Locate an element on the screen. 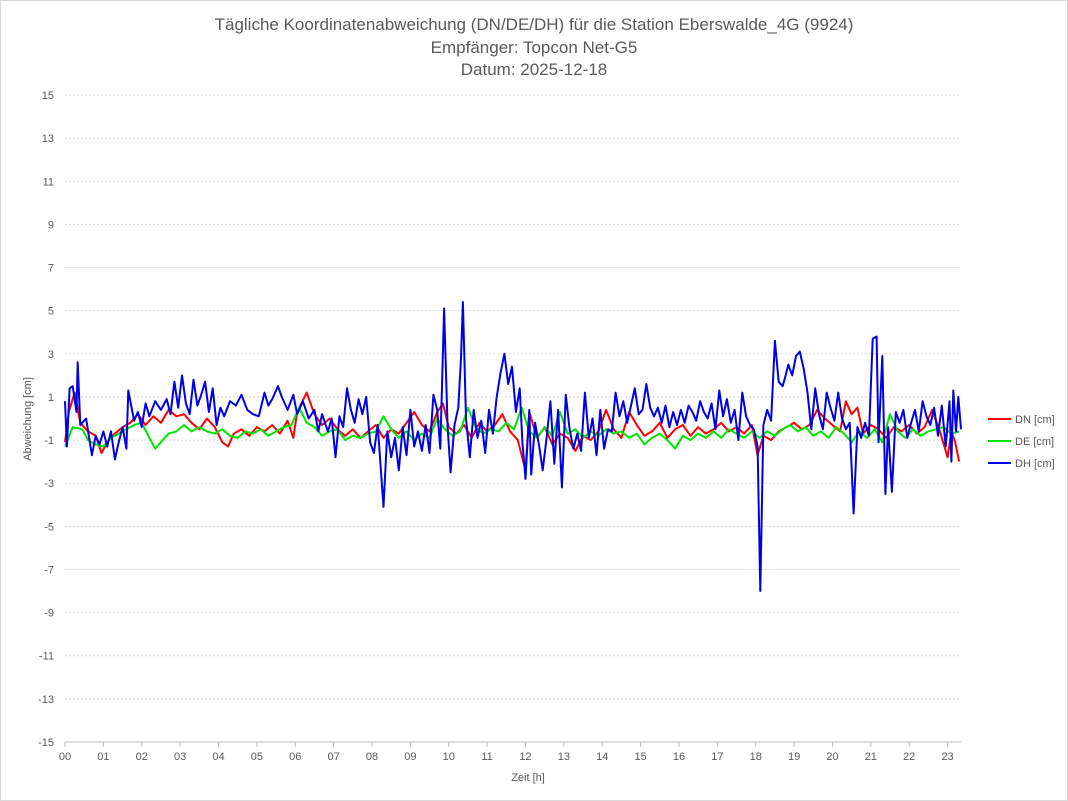 This screenshot has width=1068, height=801. x-tick-label: 02 is located at coordinates (142, 757).